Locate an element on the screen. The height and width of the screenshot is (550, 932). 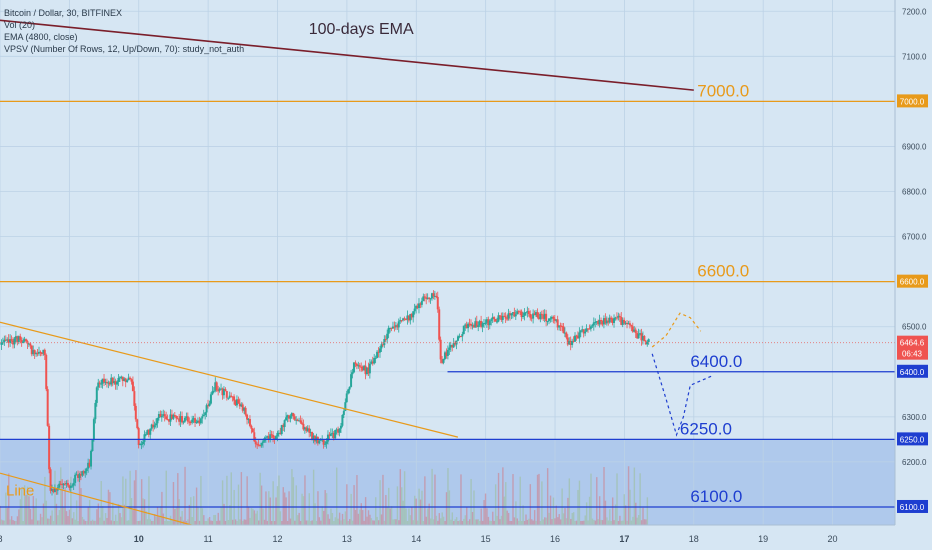
indicator-ema: EMA (4800, close) is located at coordinates (41, 37).